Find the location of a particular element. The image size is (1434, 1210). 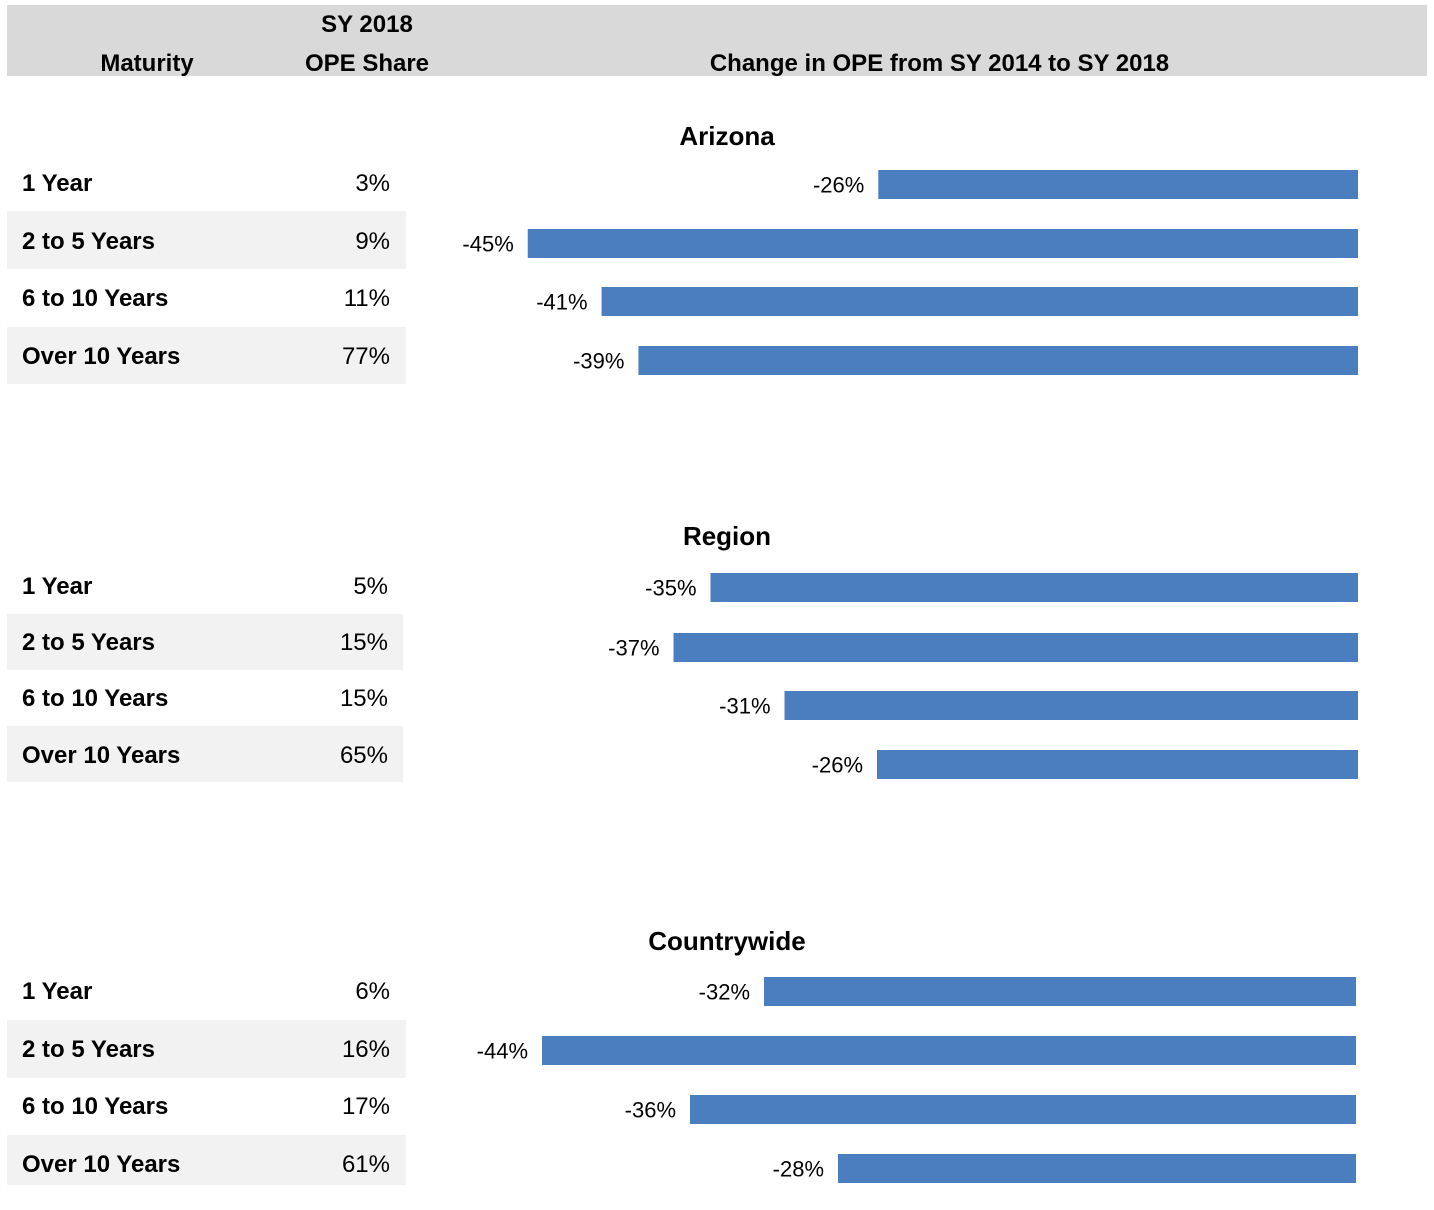

bar-value-label: -35% is located at coordinates (670, 588).